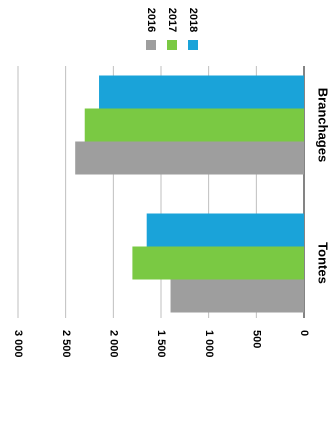 The width and height of the screenshot is (331, 422). Describe the element at coordinates (225, 230) in the screenshot. I see `bar-2018-tontes` at that location.